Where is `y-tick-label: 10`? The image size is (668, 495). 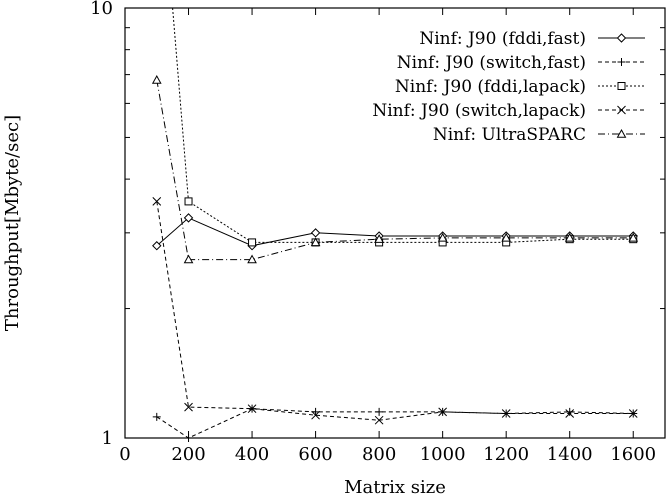
y-tick-label: 10 is located at coordinates (101, 9).